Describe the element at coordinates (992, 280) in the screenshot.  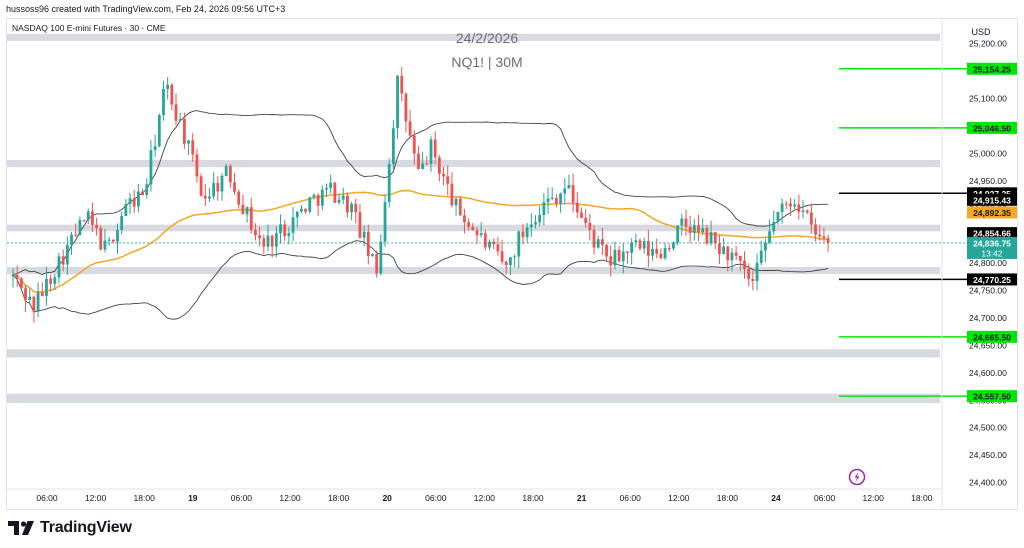
I see `price-line-label: 24,770.25` at that location.